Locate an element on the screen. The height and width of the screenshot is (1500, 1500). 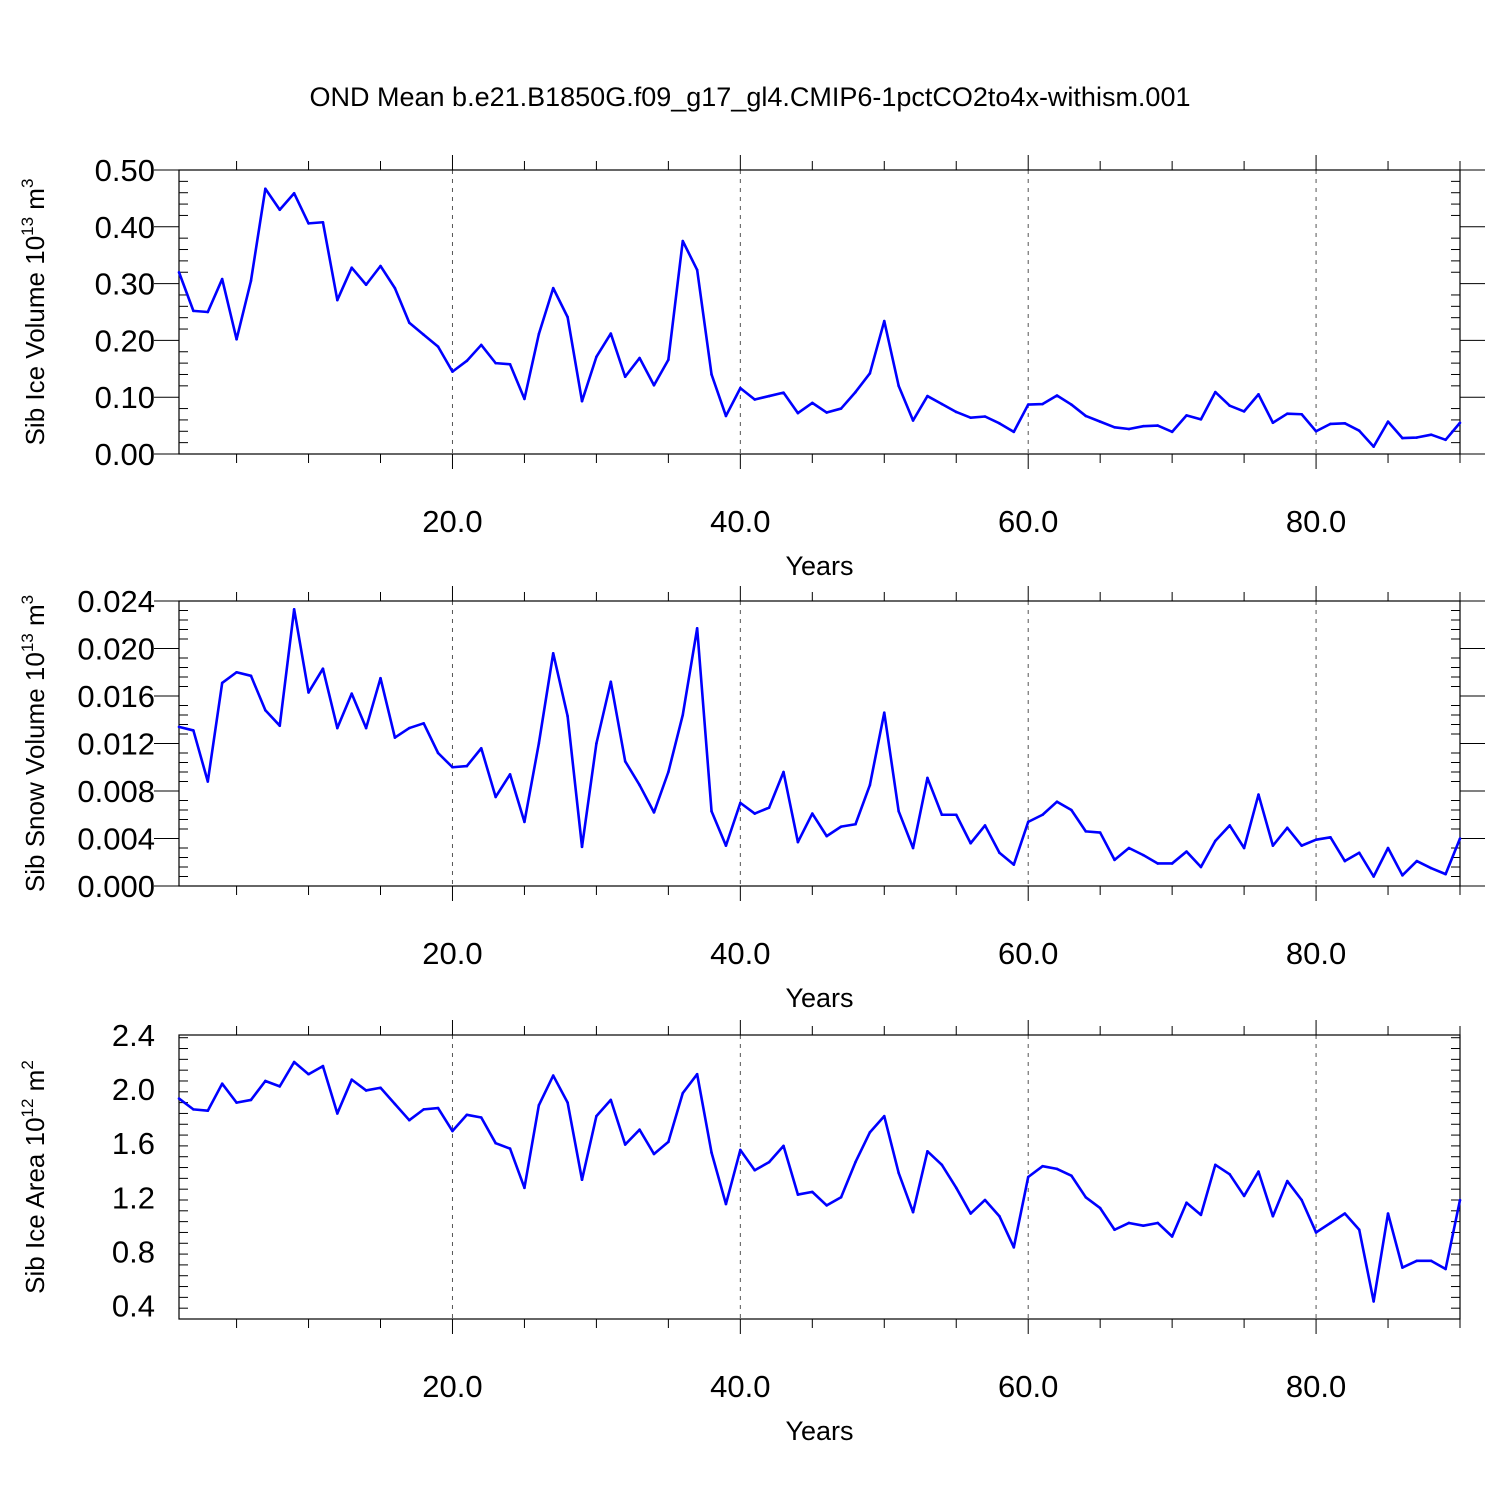
y-tick-label: 0.000 is located at coordinates (116, 886).